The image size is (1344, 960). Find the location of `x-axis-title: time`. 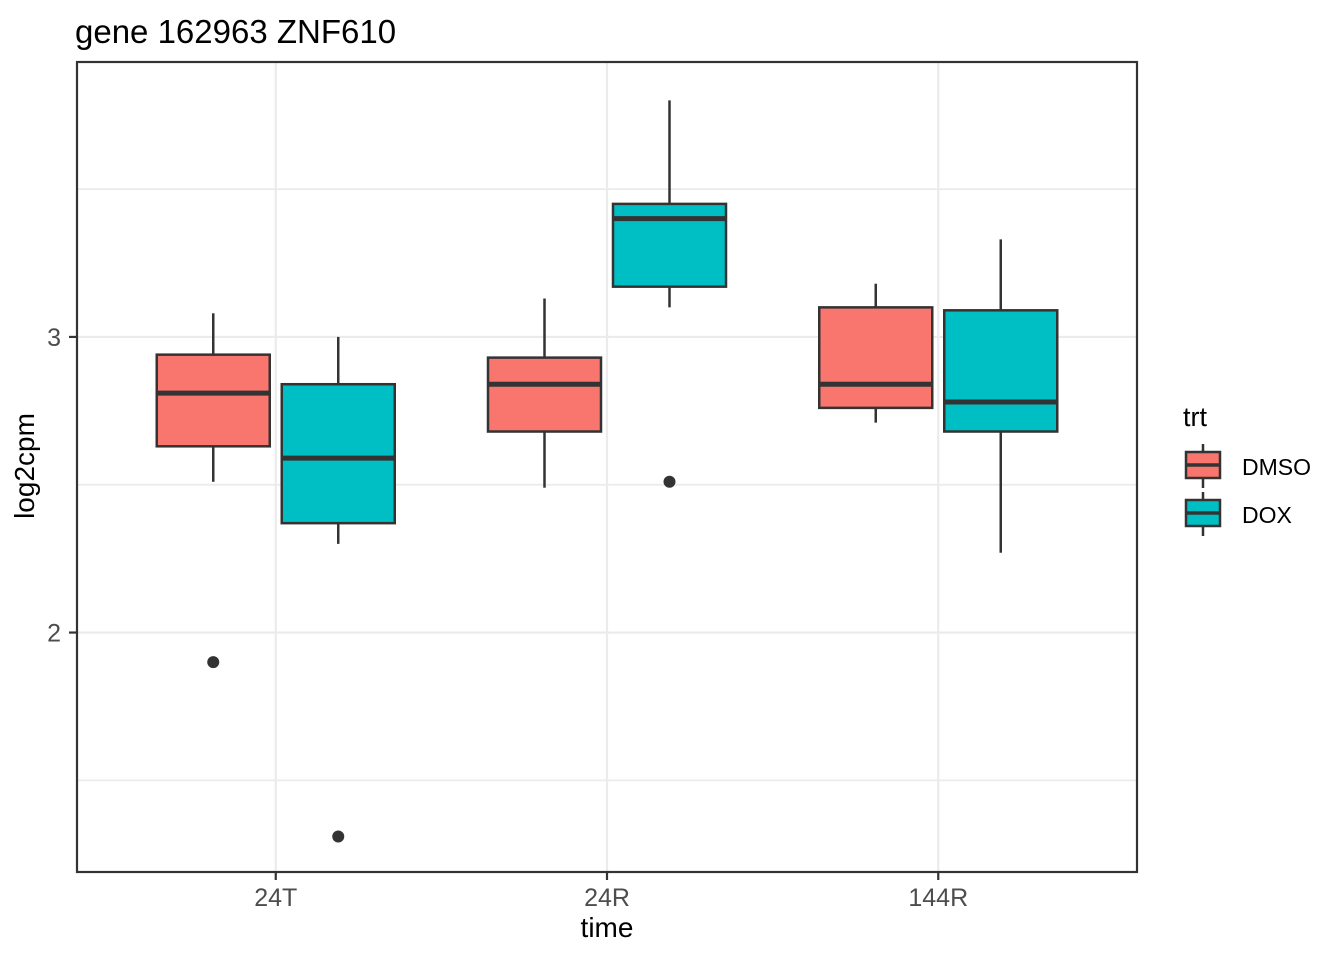

x-axis-title: time is located at coordinates (607, 927).